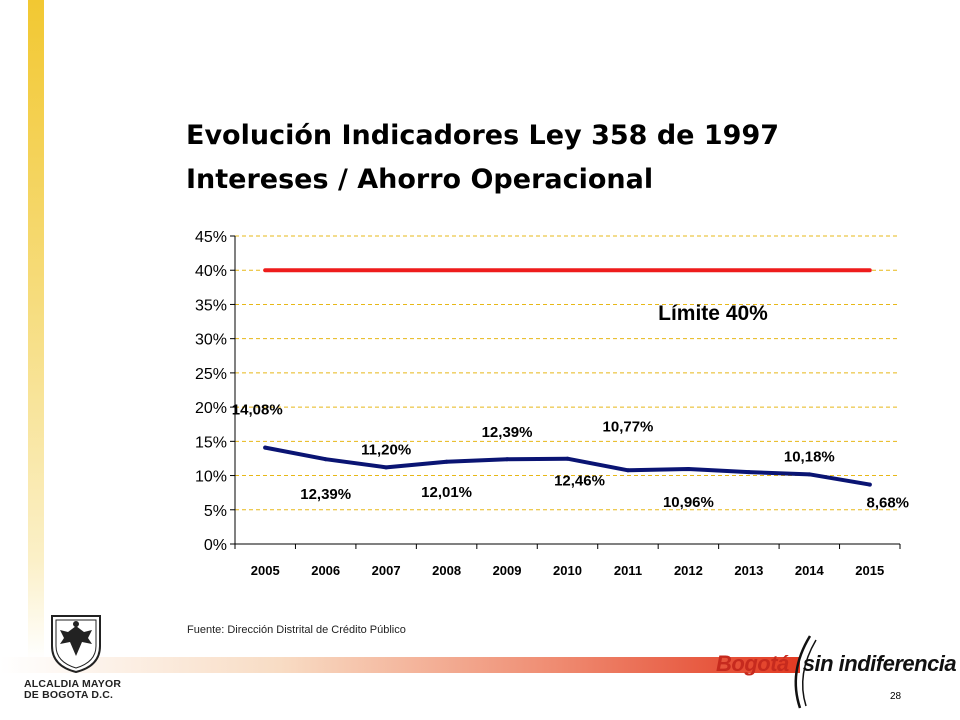 This screenshot has width=960, height=720. What do you see at coordinates (507, 570) in the screenshot?
I see `x-tick-label: 2009` at bounding box center [507, 570].